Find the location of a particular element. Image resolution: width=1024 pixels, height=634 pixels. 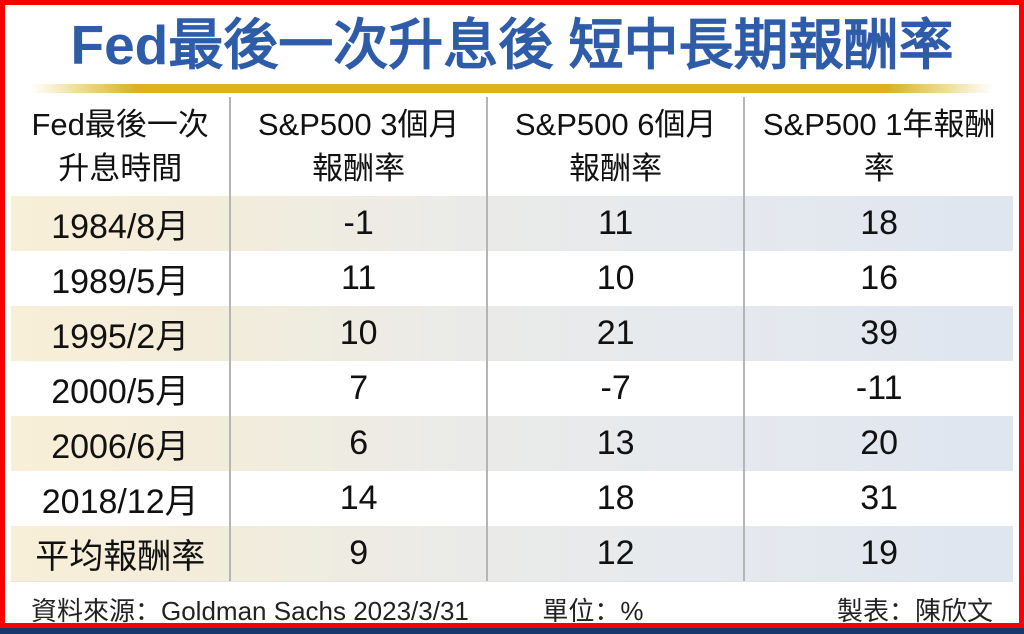

table-row: 1984/8月 -1 11 18 is located at coordinates (512, 223).